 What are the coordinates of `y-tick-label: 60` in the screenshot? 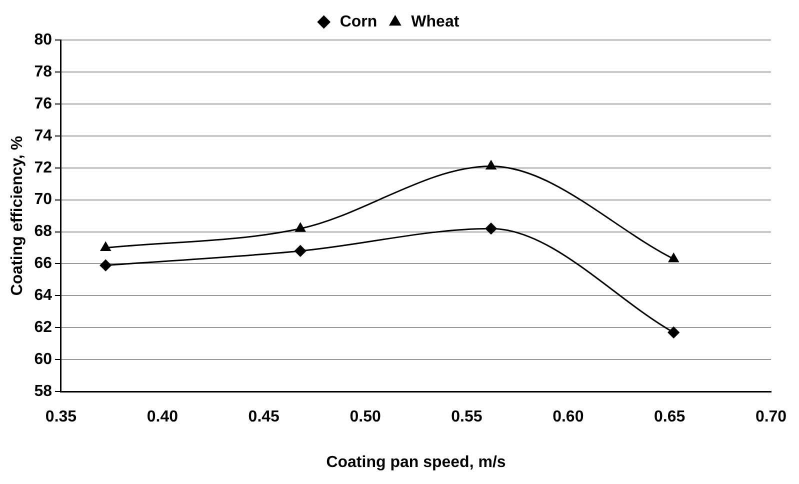 It's located at (43, 359).